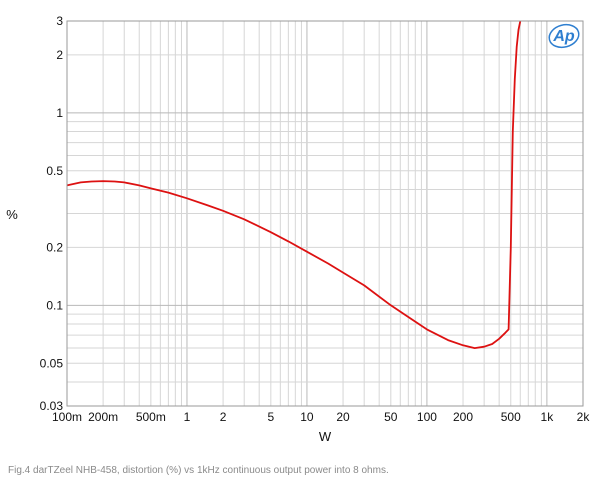  Describe the element at coordinates (59, 113) in the screenshot. I see `y-tick-label: 1` at that location.